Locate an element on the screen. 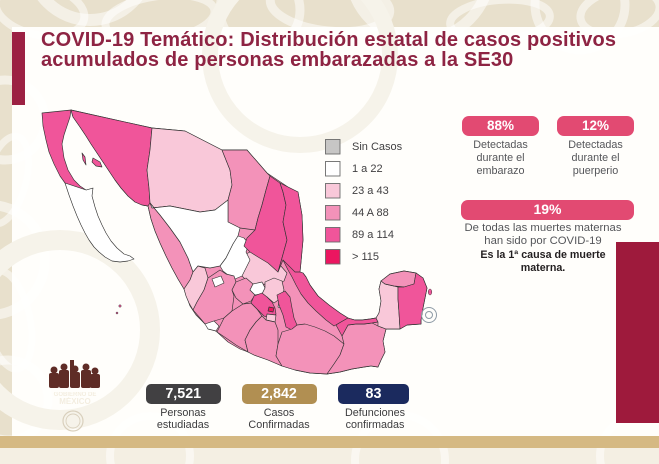  svg-text: GOBIERNO DE is located at coordinates (75, 395).